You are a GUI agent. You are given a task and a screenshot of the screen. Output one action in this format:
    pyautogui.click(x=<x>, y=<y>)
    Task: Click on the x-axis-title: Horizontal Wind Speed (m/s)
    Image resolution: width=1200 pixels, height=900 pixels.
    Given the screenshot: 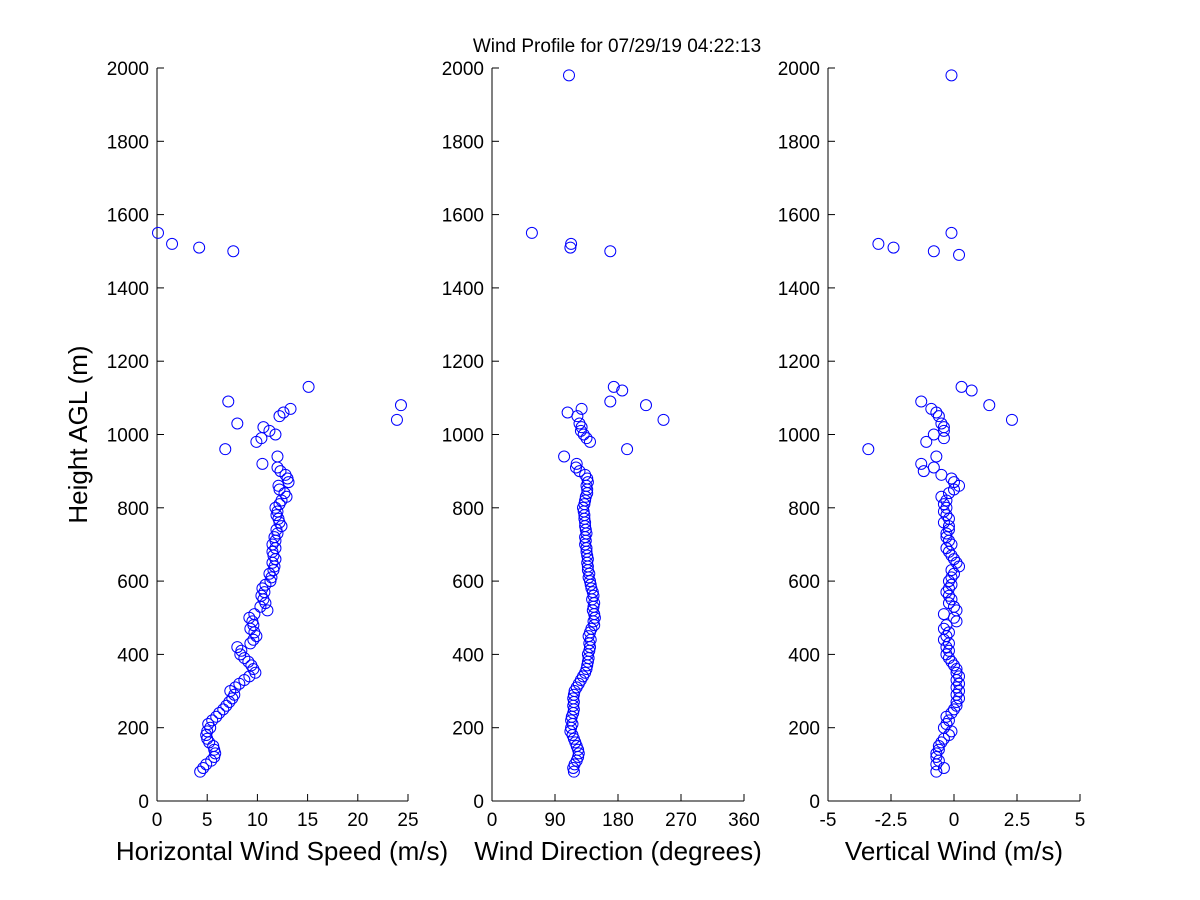 What is the action you would take?
    pyautogui.click(x=282, y=851)
    